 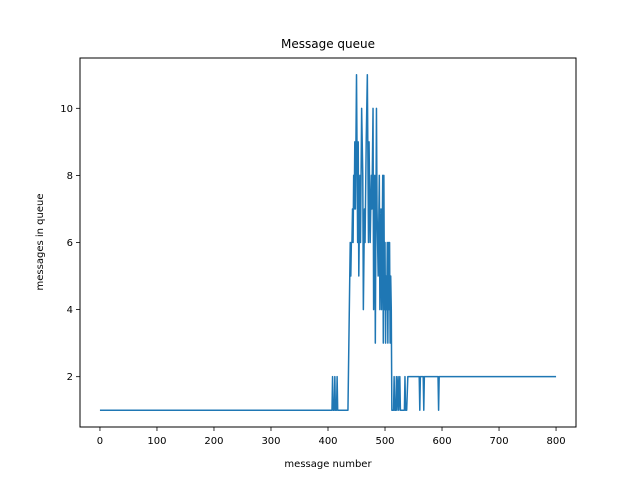 What do you see at coordinates (270, 441) in the screenshot?
I see `x-tick-label: 300` at bounding box center [270, 441].